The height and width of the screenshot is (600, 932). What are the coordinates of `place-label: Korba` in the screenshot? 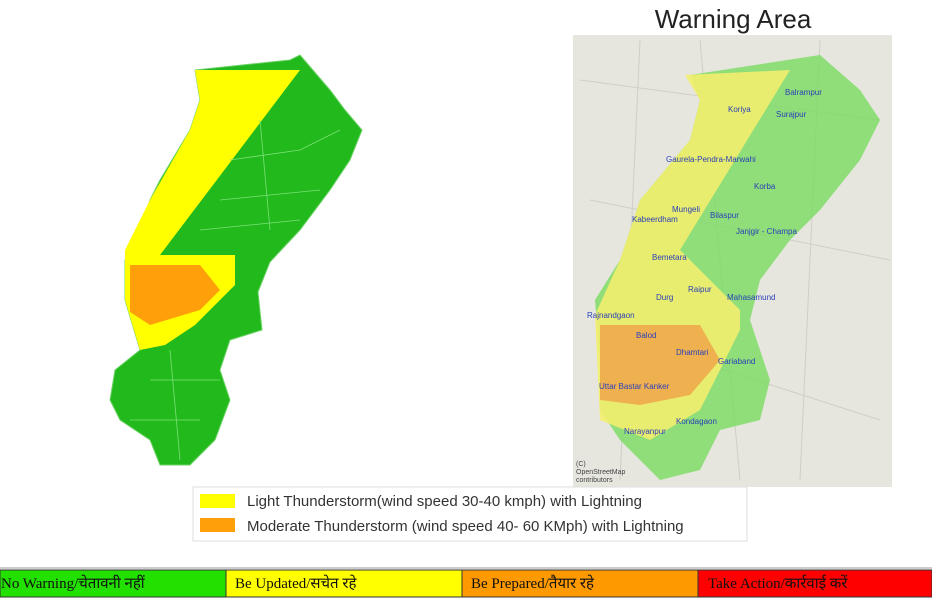 It's located at (765, 186).